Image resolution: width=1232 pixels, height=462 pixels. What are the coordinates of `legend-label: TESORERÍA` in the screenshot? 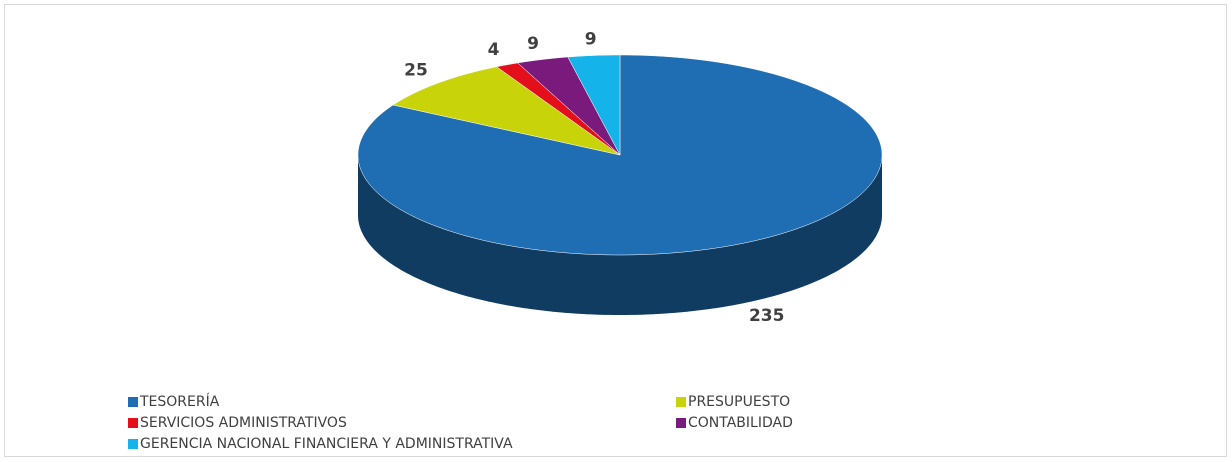 It's located at (179, 401).